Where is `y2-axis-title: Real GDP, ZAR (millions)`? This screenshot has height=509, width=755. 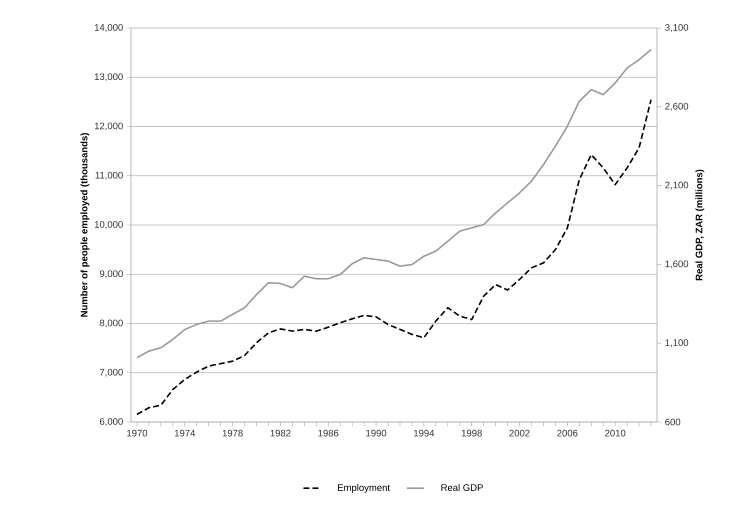
y2-axis-title: Real GDP, ZAR (millions) is located at coordinates (699, 225).